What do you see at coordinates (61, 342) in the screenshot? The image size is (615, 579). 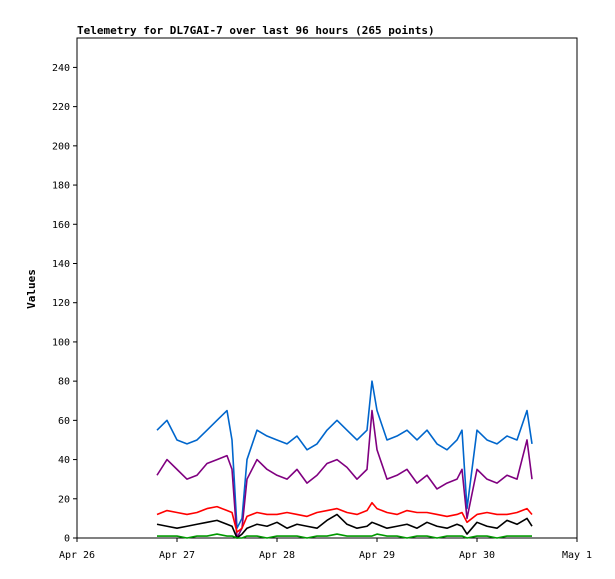 I see `y-tick-label: 100` at bounding box center [61, 342].